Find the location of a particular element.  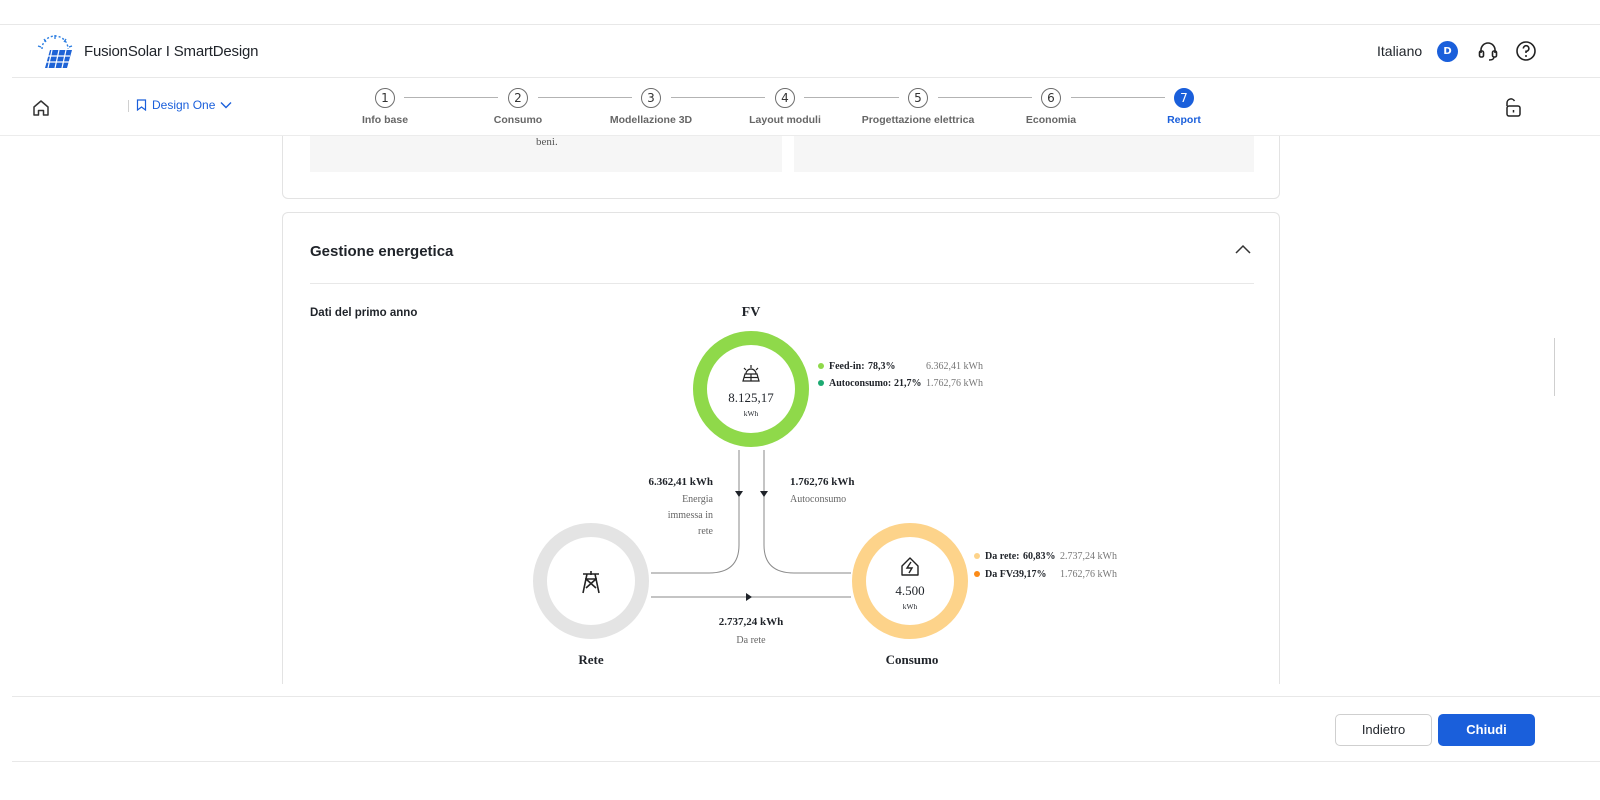

grid-import-flow-value: 2.737,24 kWh is located at coordinates (751, 622).